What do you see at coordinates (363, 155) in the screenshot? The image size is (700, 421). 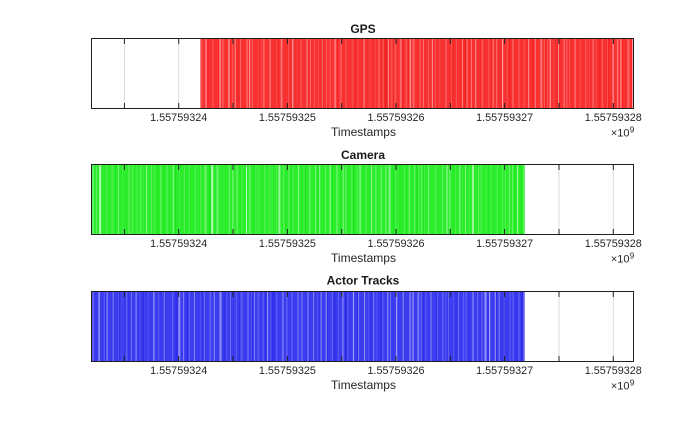 I see `svg-text: Camera` at bounding box center [363, 155].